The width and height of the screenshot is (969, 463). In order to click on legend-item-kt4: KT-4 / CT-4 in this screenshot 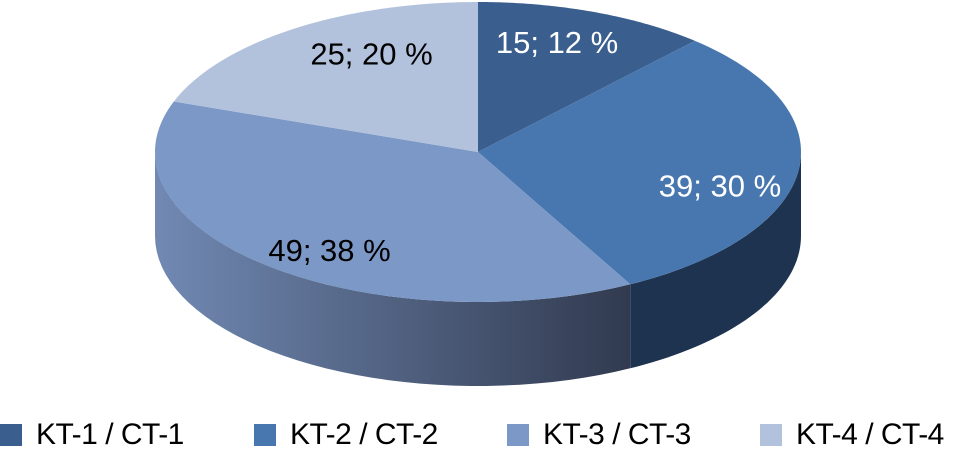, I will do `click(852, 435)`.